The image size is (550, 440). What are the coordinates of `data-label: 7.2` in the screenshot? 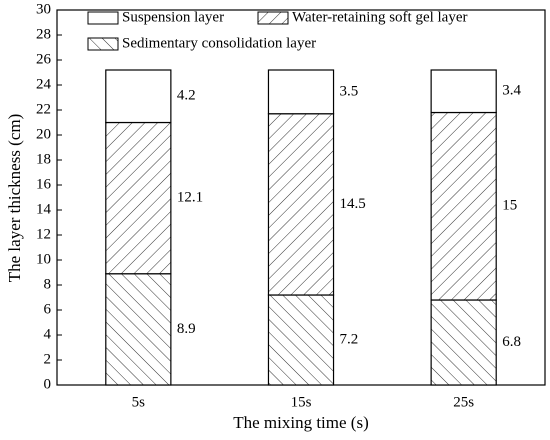 It's located at (349, 339).